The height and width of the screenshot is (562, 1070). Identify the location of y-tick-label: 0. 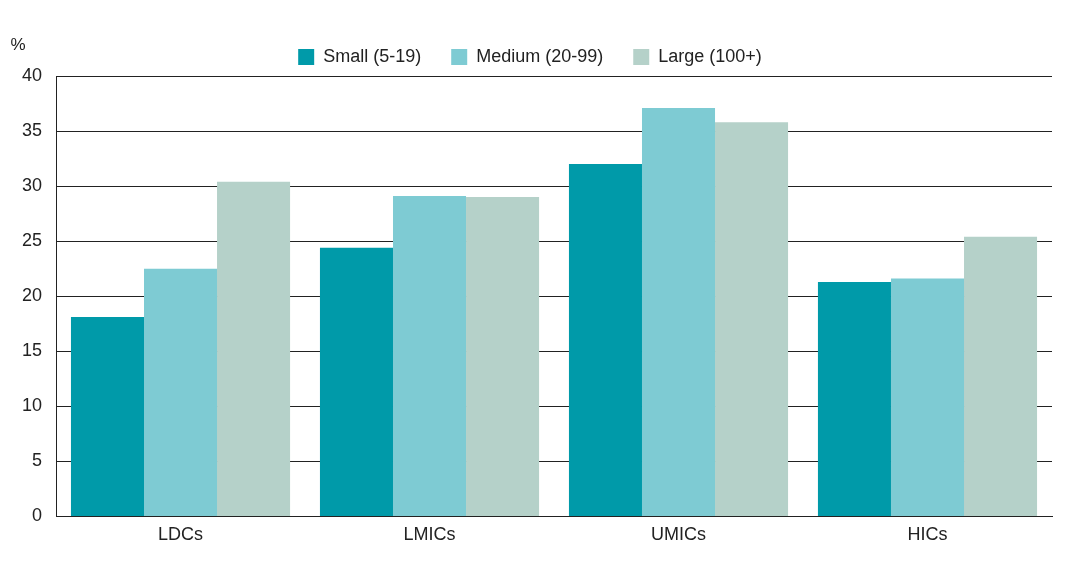
(37, 515).